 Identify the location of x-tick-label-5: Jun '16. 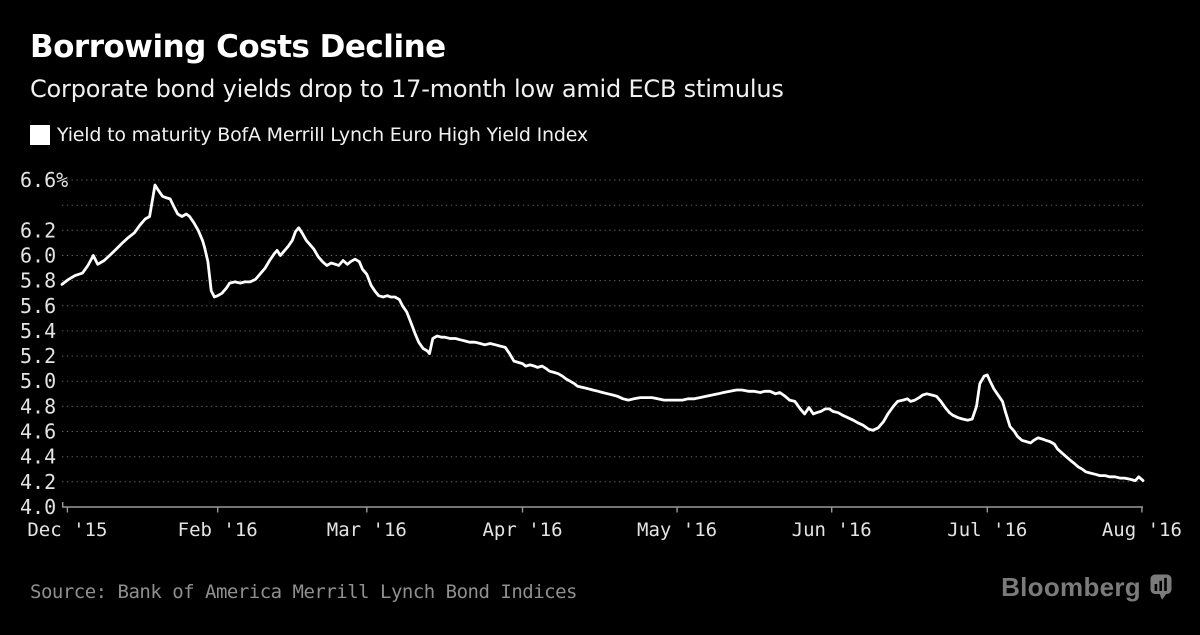
(832, 530).